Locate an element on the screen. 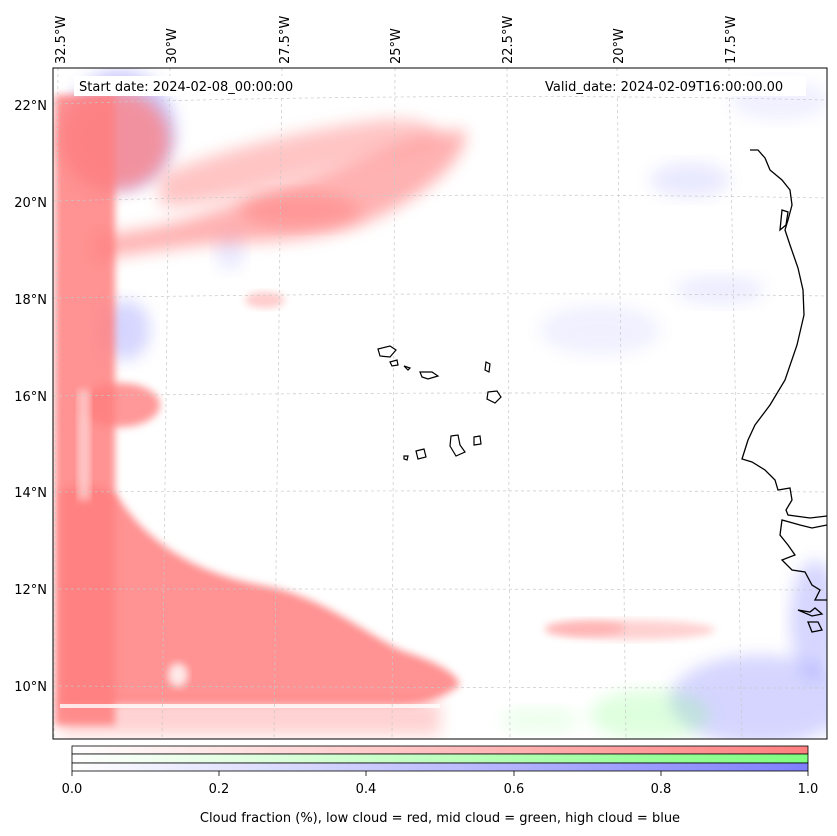 This screenshot has width=837, height=836. lat-label: 18°N is located at coordinates (30, 300).